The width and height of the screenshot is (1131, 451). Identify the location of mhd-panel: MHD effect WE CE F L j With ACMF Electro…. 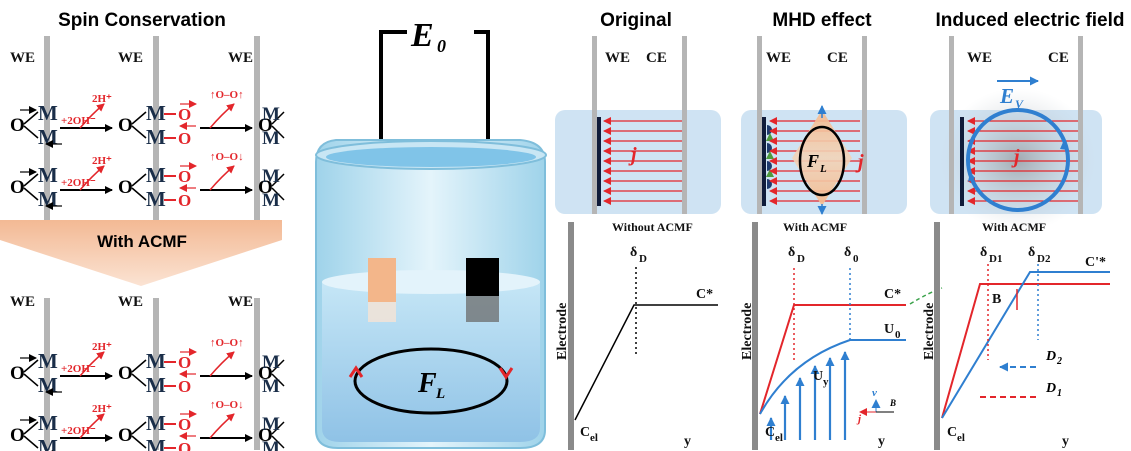
(823, 230).